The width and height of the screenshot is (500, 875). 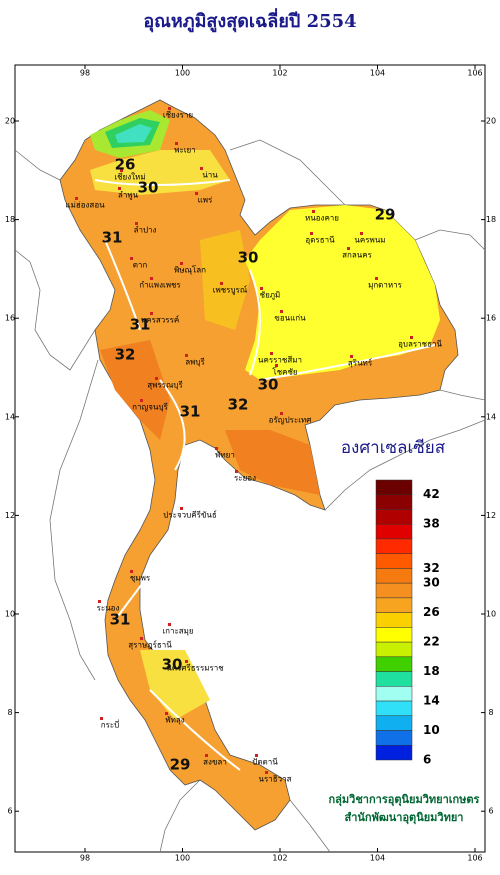 I want to click on place-label: กำแพงเพชร, so click(x=160, y=285).